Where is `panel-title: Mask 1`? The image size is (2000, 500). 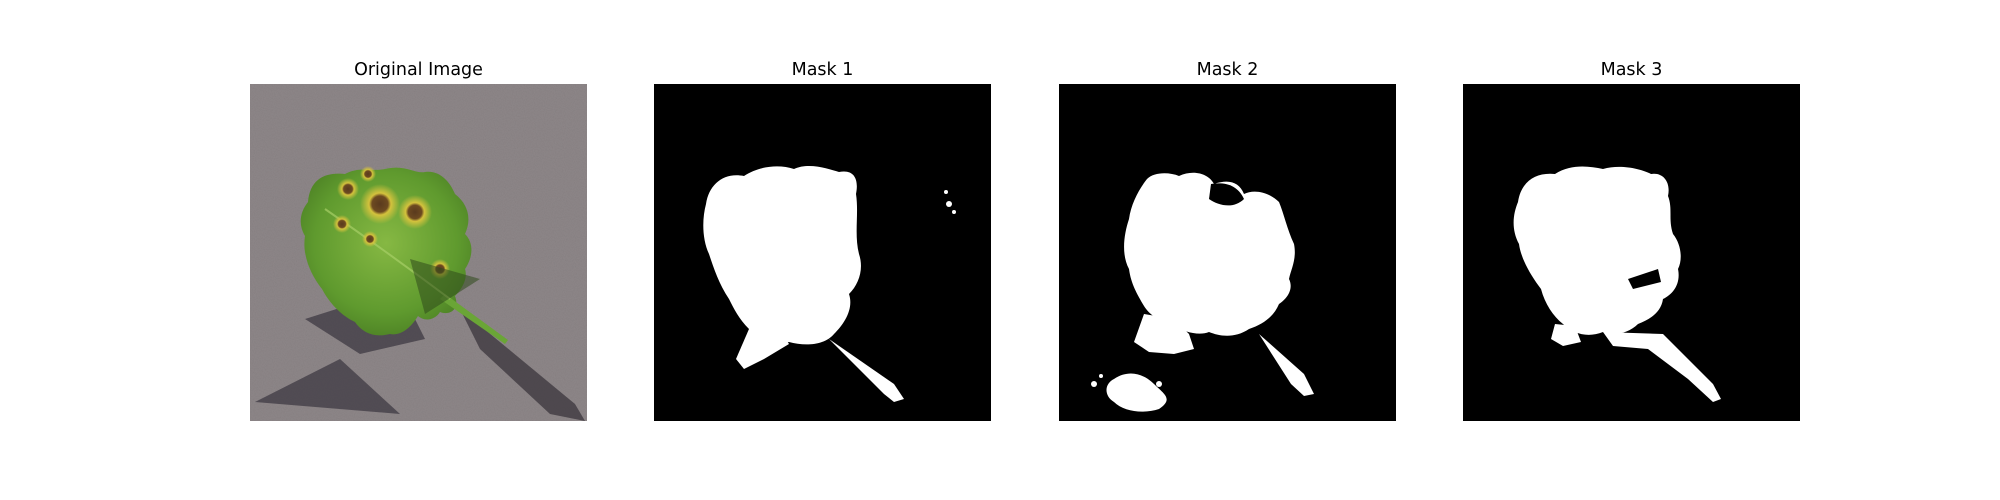 panel-title: Mask 1 is located at coordinates (822, 70).